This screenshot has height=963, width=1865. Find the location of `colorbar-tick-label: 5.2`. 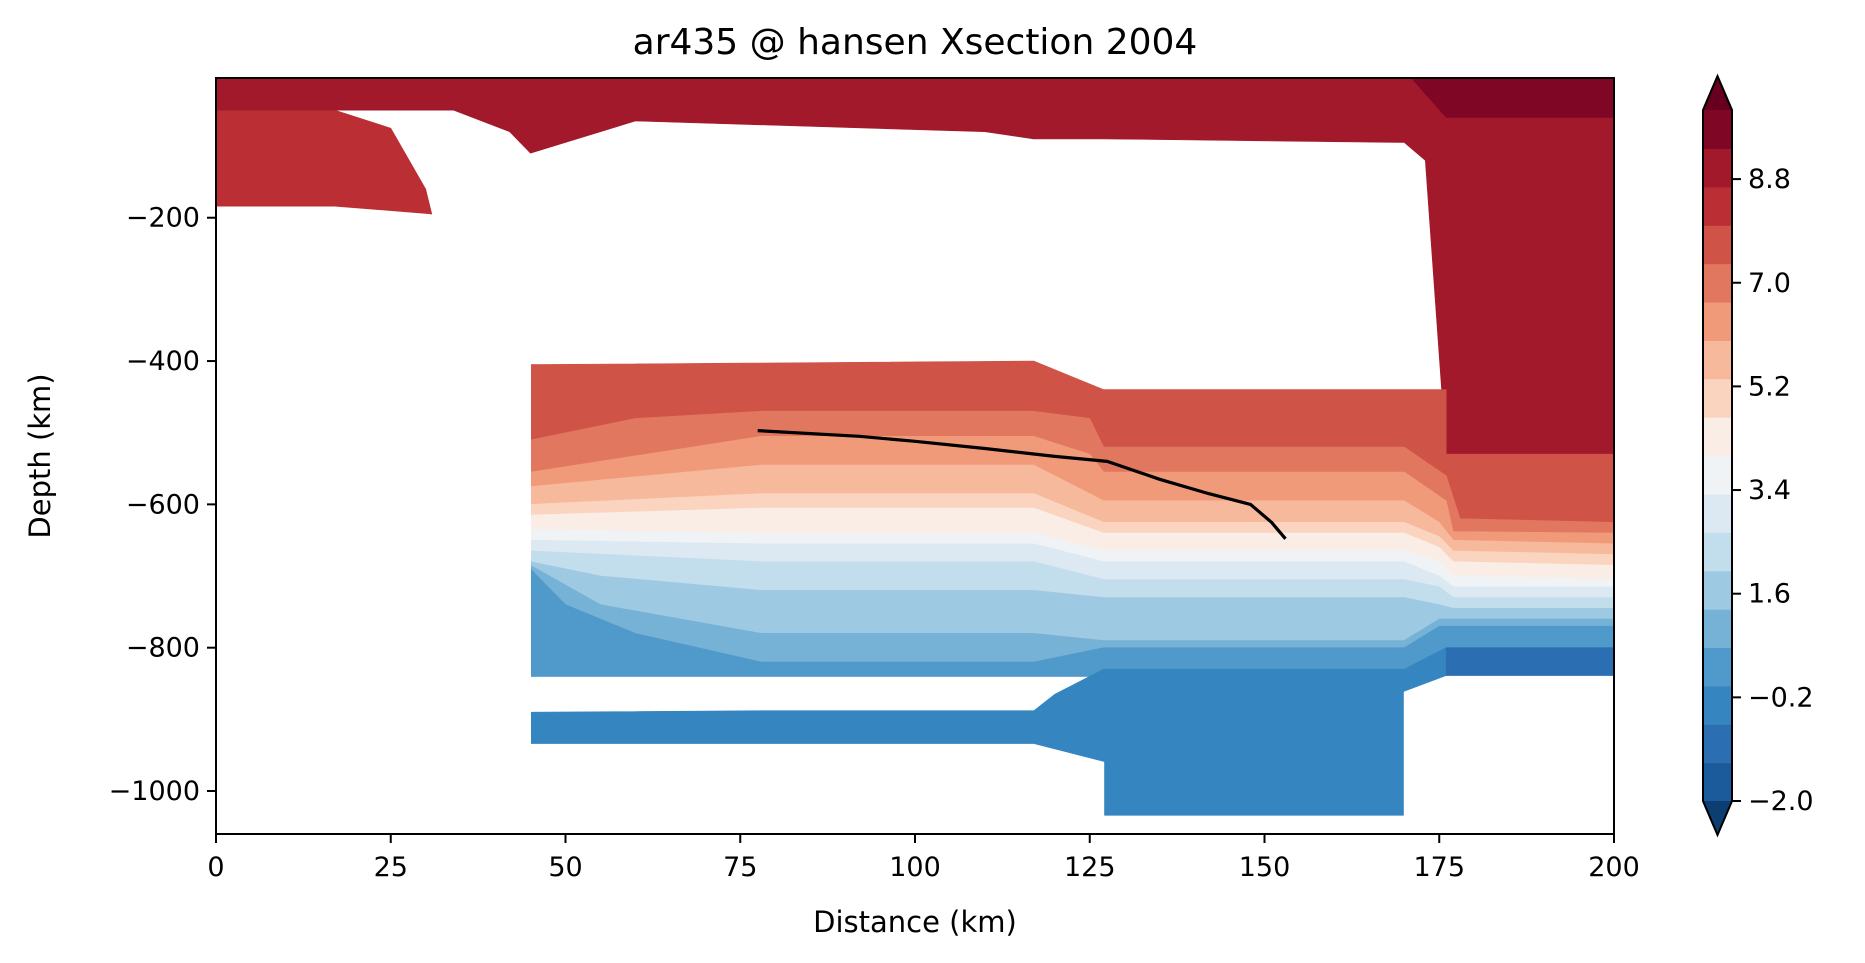

colorbar-tick-label: 5.2 is located at coordinates (1769, 386).